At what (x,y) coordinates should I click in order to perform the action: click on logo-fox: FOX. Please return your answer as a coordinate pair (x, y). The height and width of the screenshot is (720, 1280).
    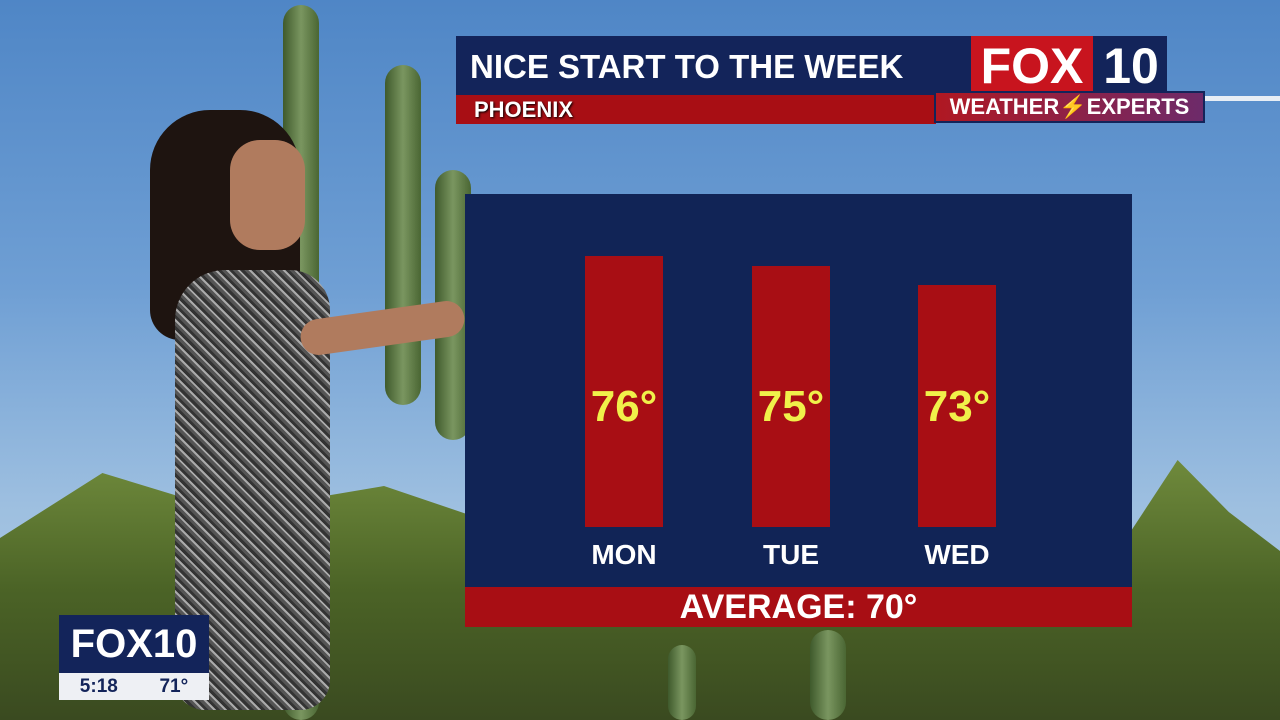
    Looking at the image, I should click on (1032, 66).